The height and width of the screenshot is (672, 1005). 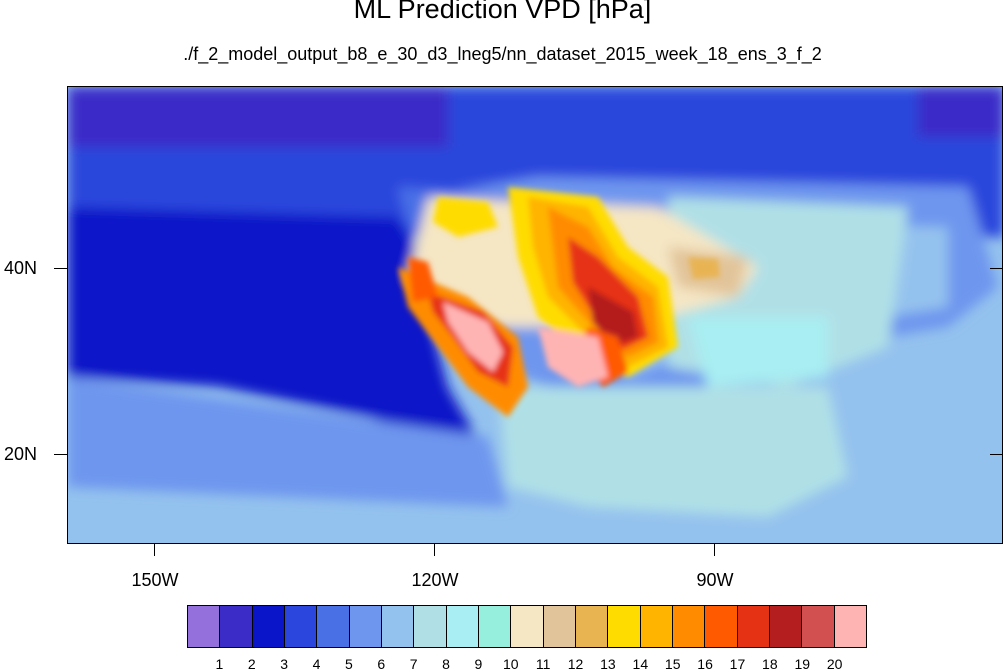 What do you see at coordinates (251, 664) in the screenshot?
I see `colorbar-label: 2` at bounding box center [251, 664].